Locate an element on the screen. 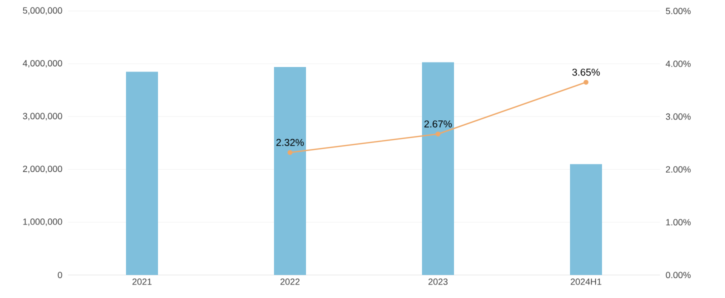 The width and height of the screenshot is (725, 298). y2-tick-label: 4.00% is located at coordinates (678, 63).